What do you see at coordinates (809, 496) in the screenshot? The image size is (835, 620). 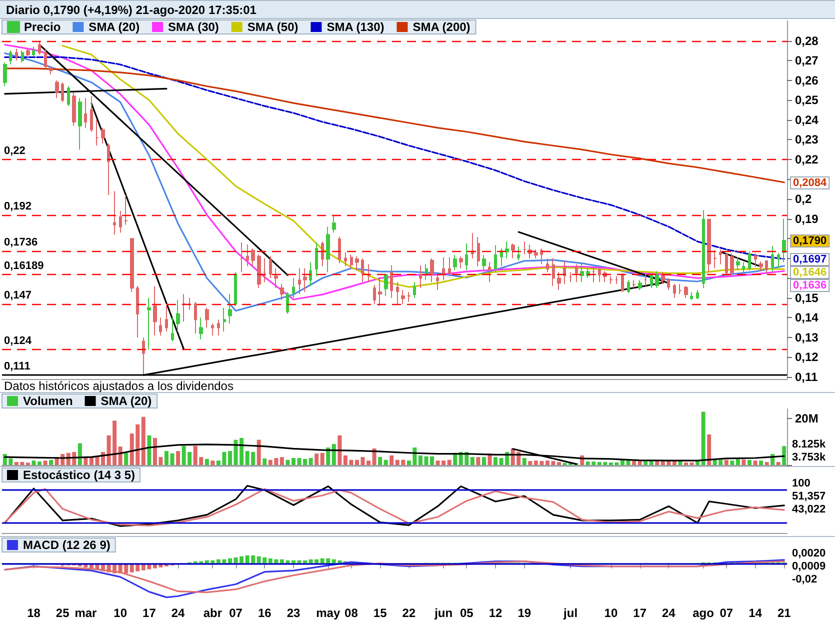 I see `text: 51,357` at bounding box center [809, 496].